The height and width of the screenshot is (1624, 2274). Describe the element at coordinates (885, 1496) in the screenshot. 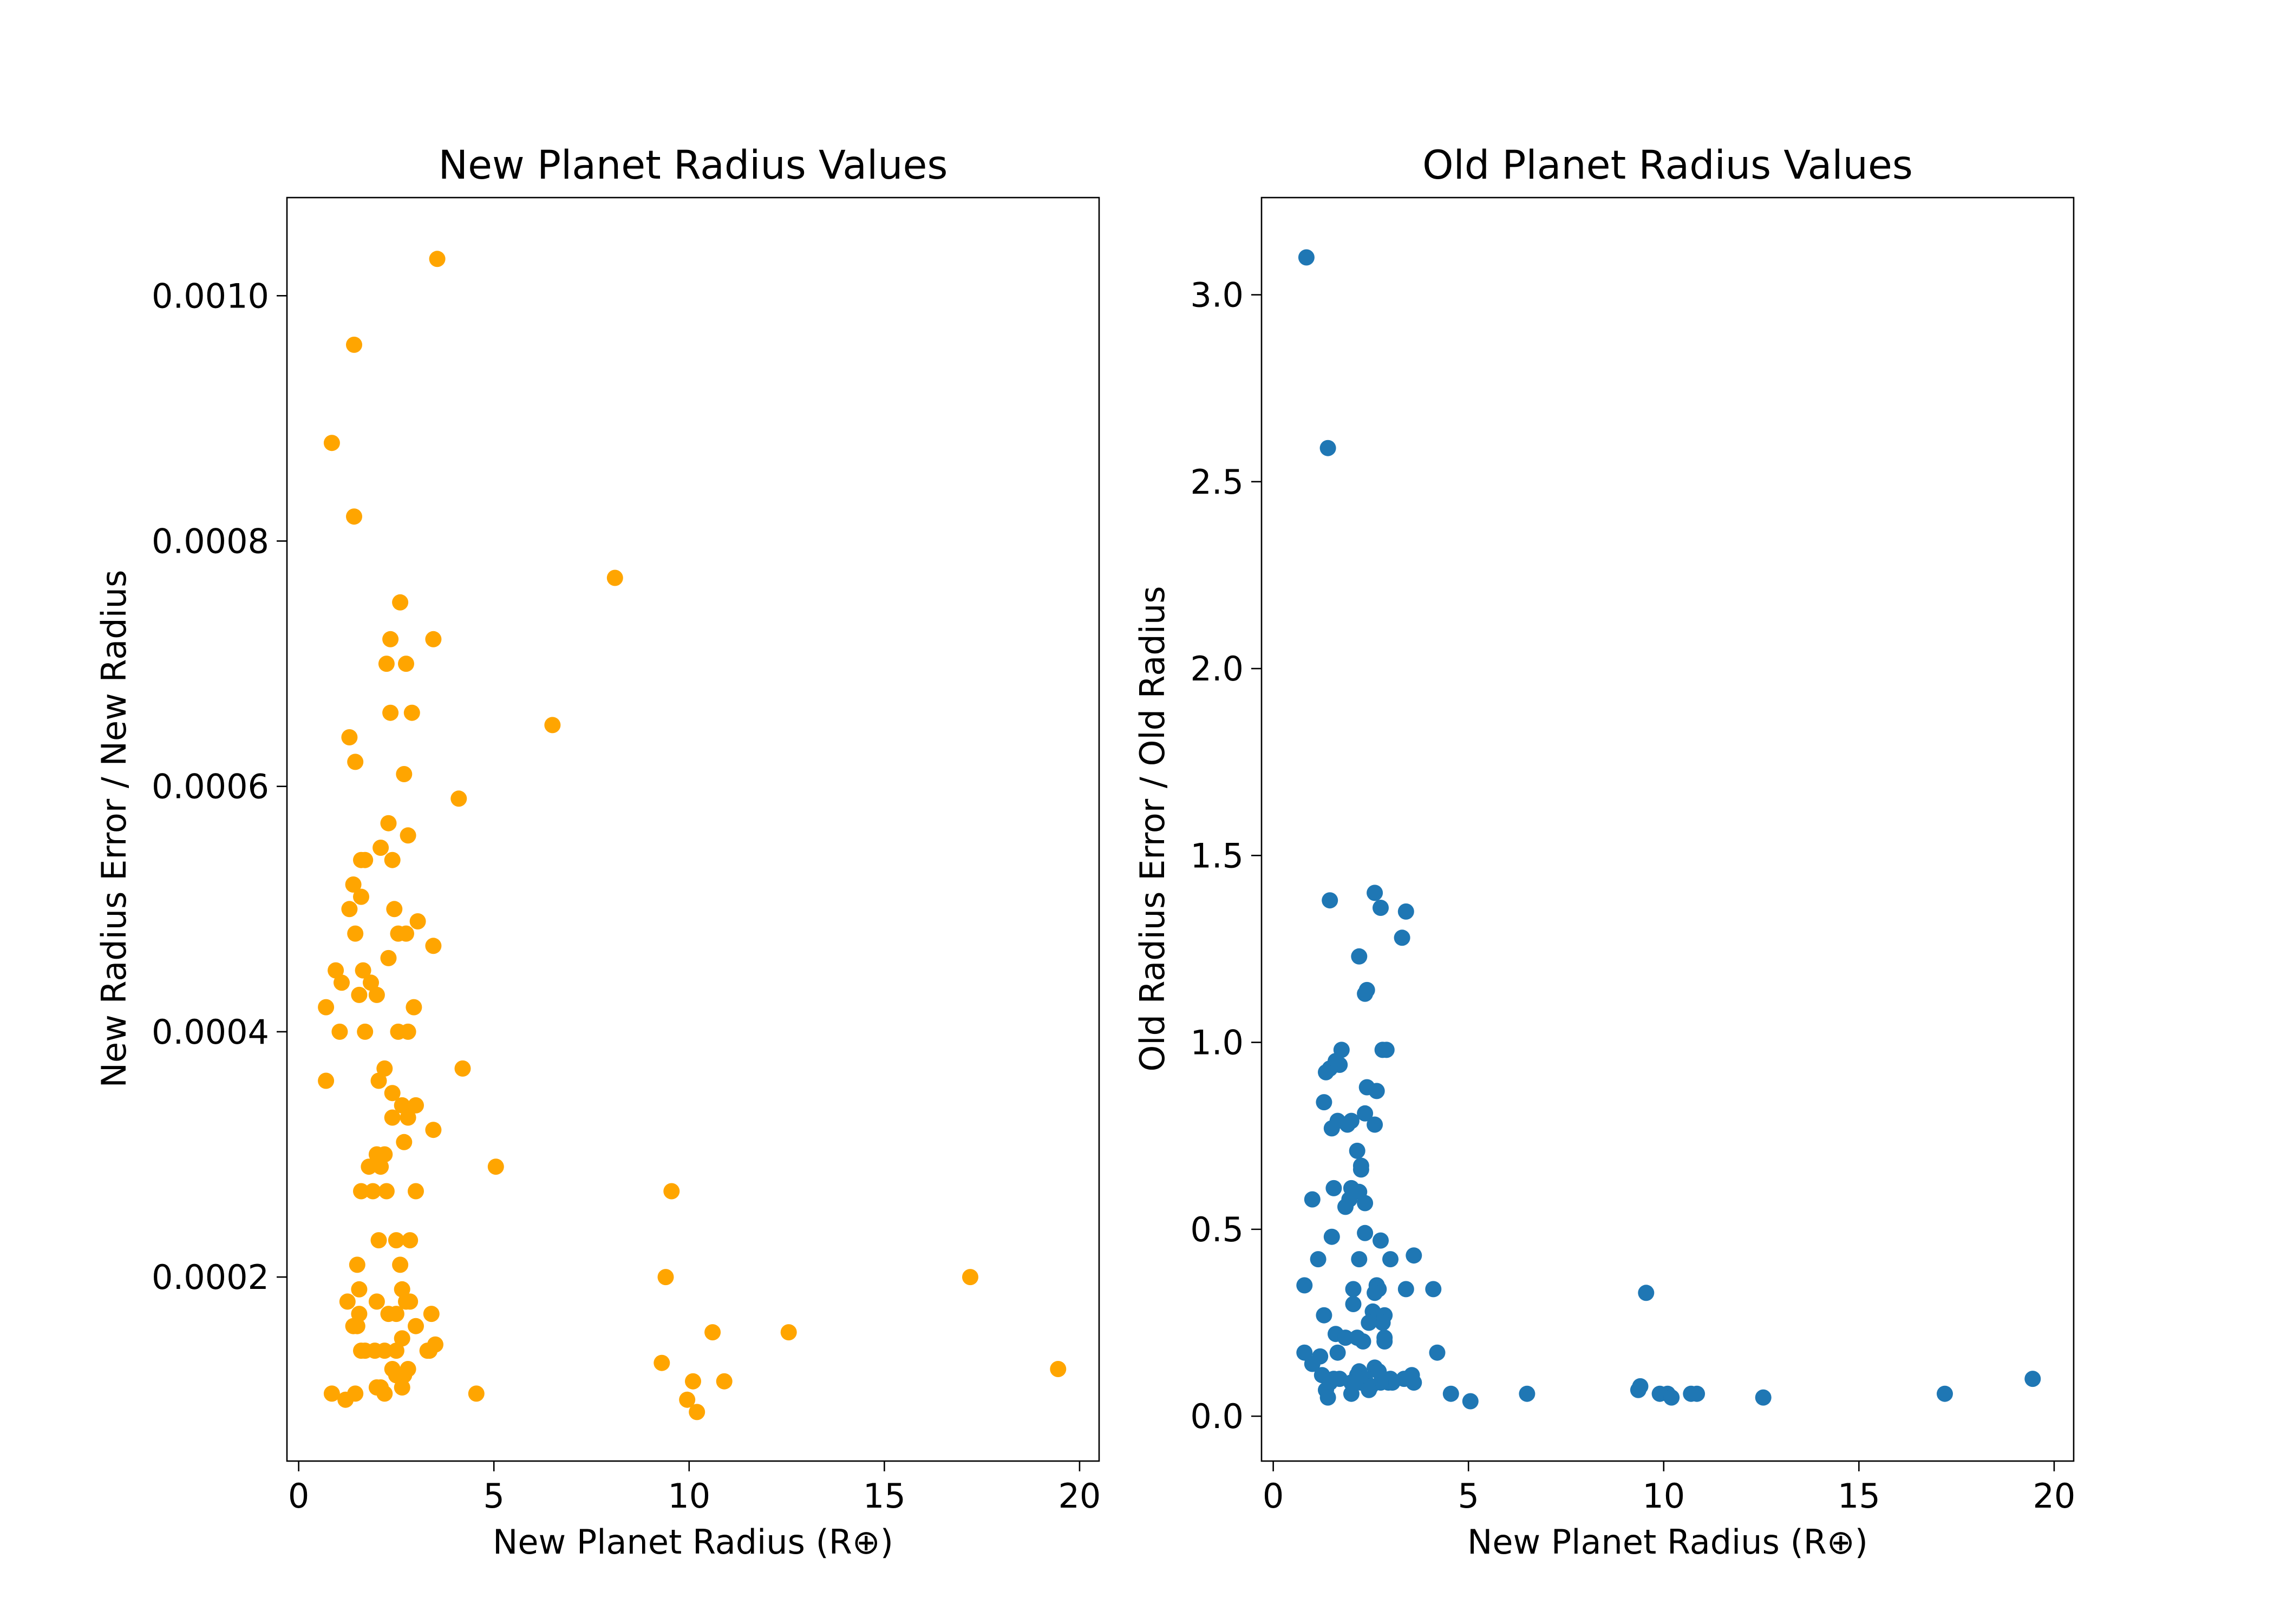

I see `new-radius-x-tick-label-3: 15` at that location.